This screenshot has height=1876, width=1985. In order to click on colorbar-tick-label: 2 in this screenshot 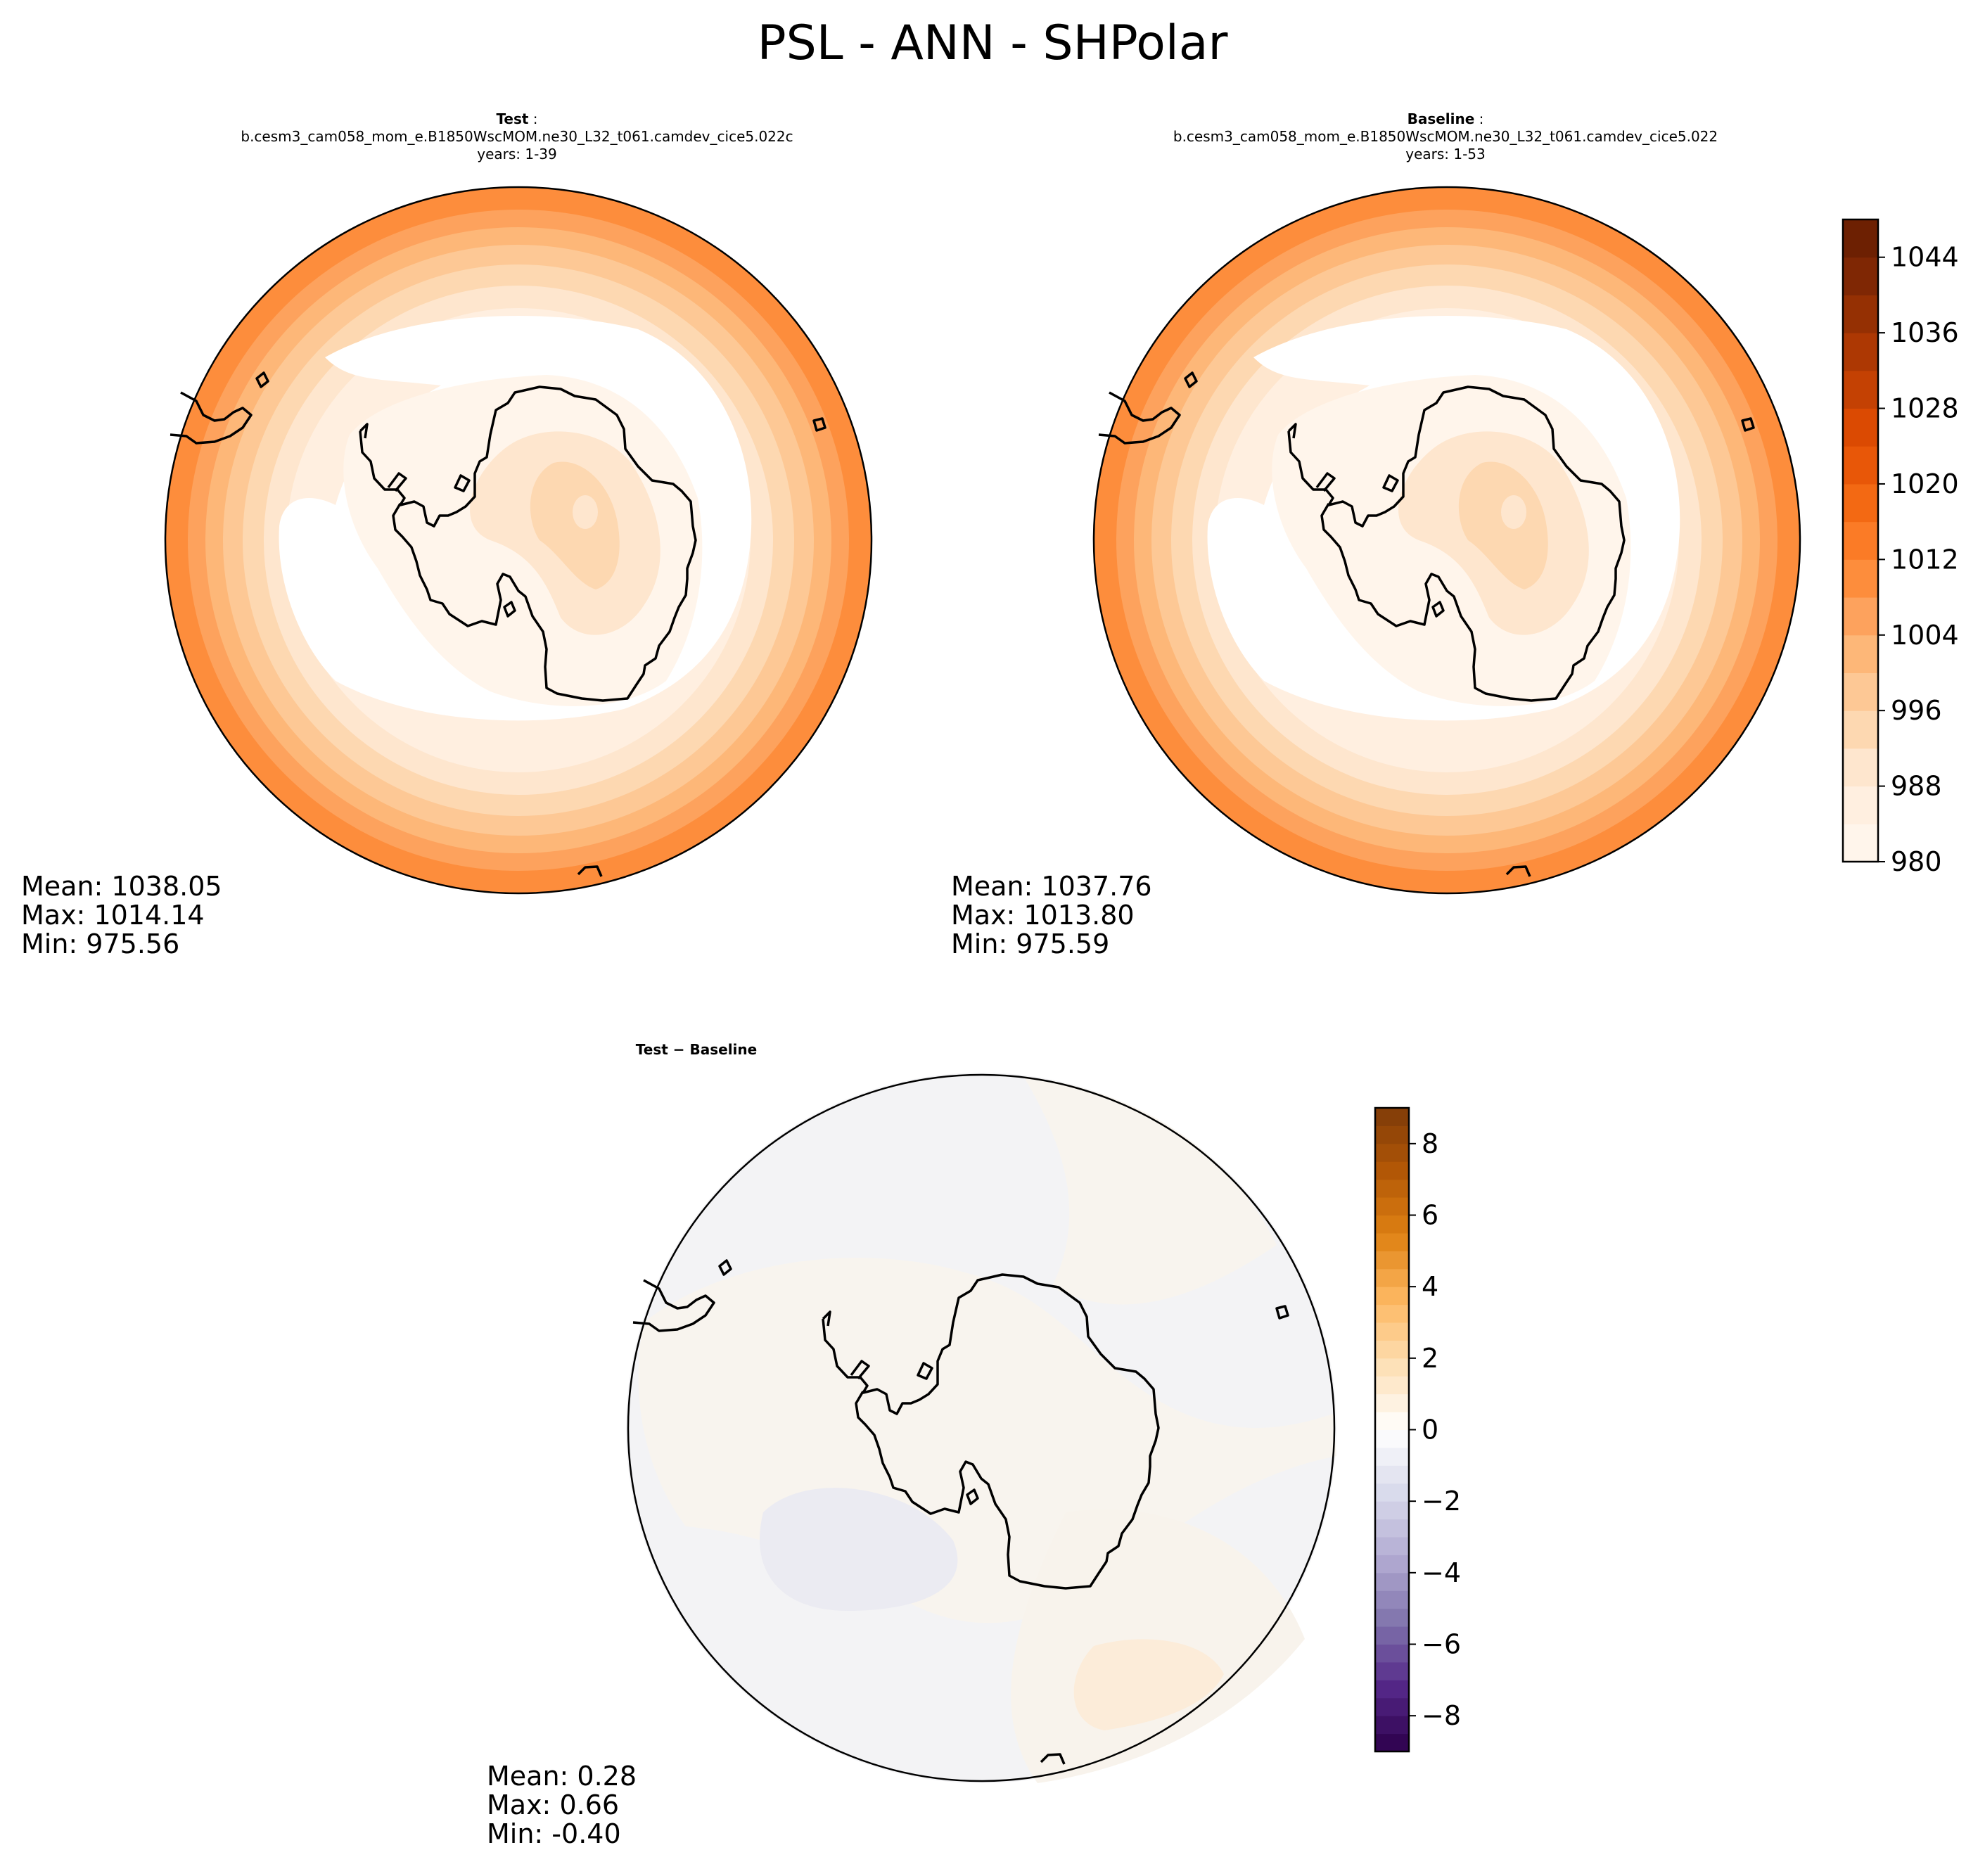, I will do `click(1430, 1358)`.